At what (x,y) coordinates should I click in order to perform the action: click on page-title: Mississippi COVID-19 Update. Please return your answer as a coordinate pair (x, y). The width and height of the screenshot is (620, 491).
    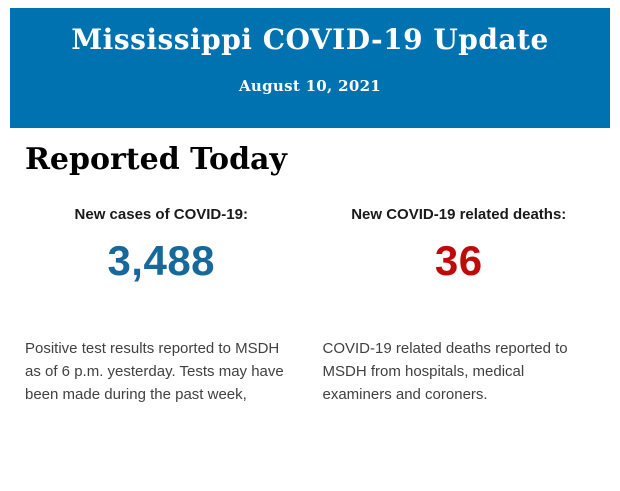
    Looking at the image, I should click on (310, 39).